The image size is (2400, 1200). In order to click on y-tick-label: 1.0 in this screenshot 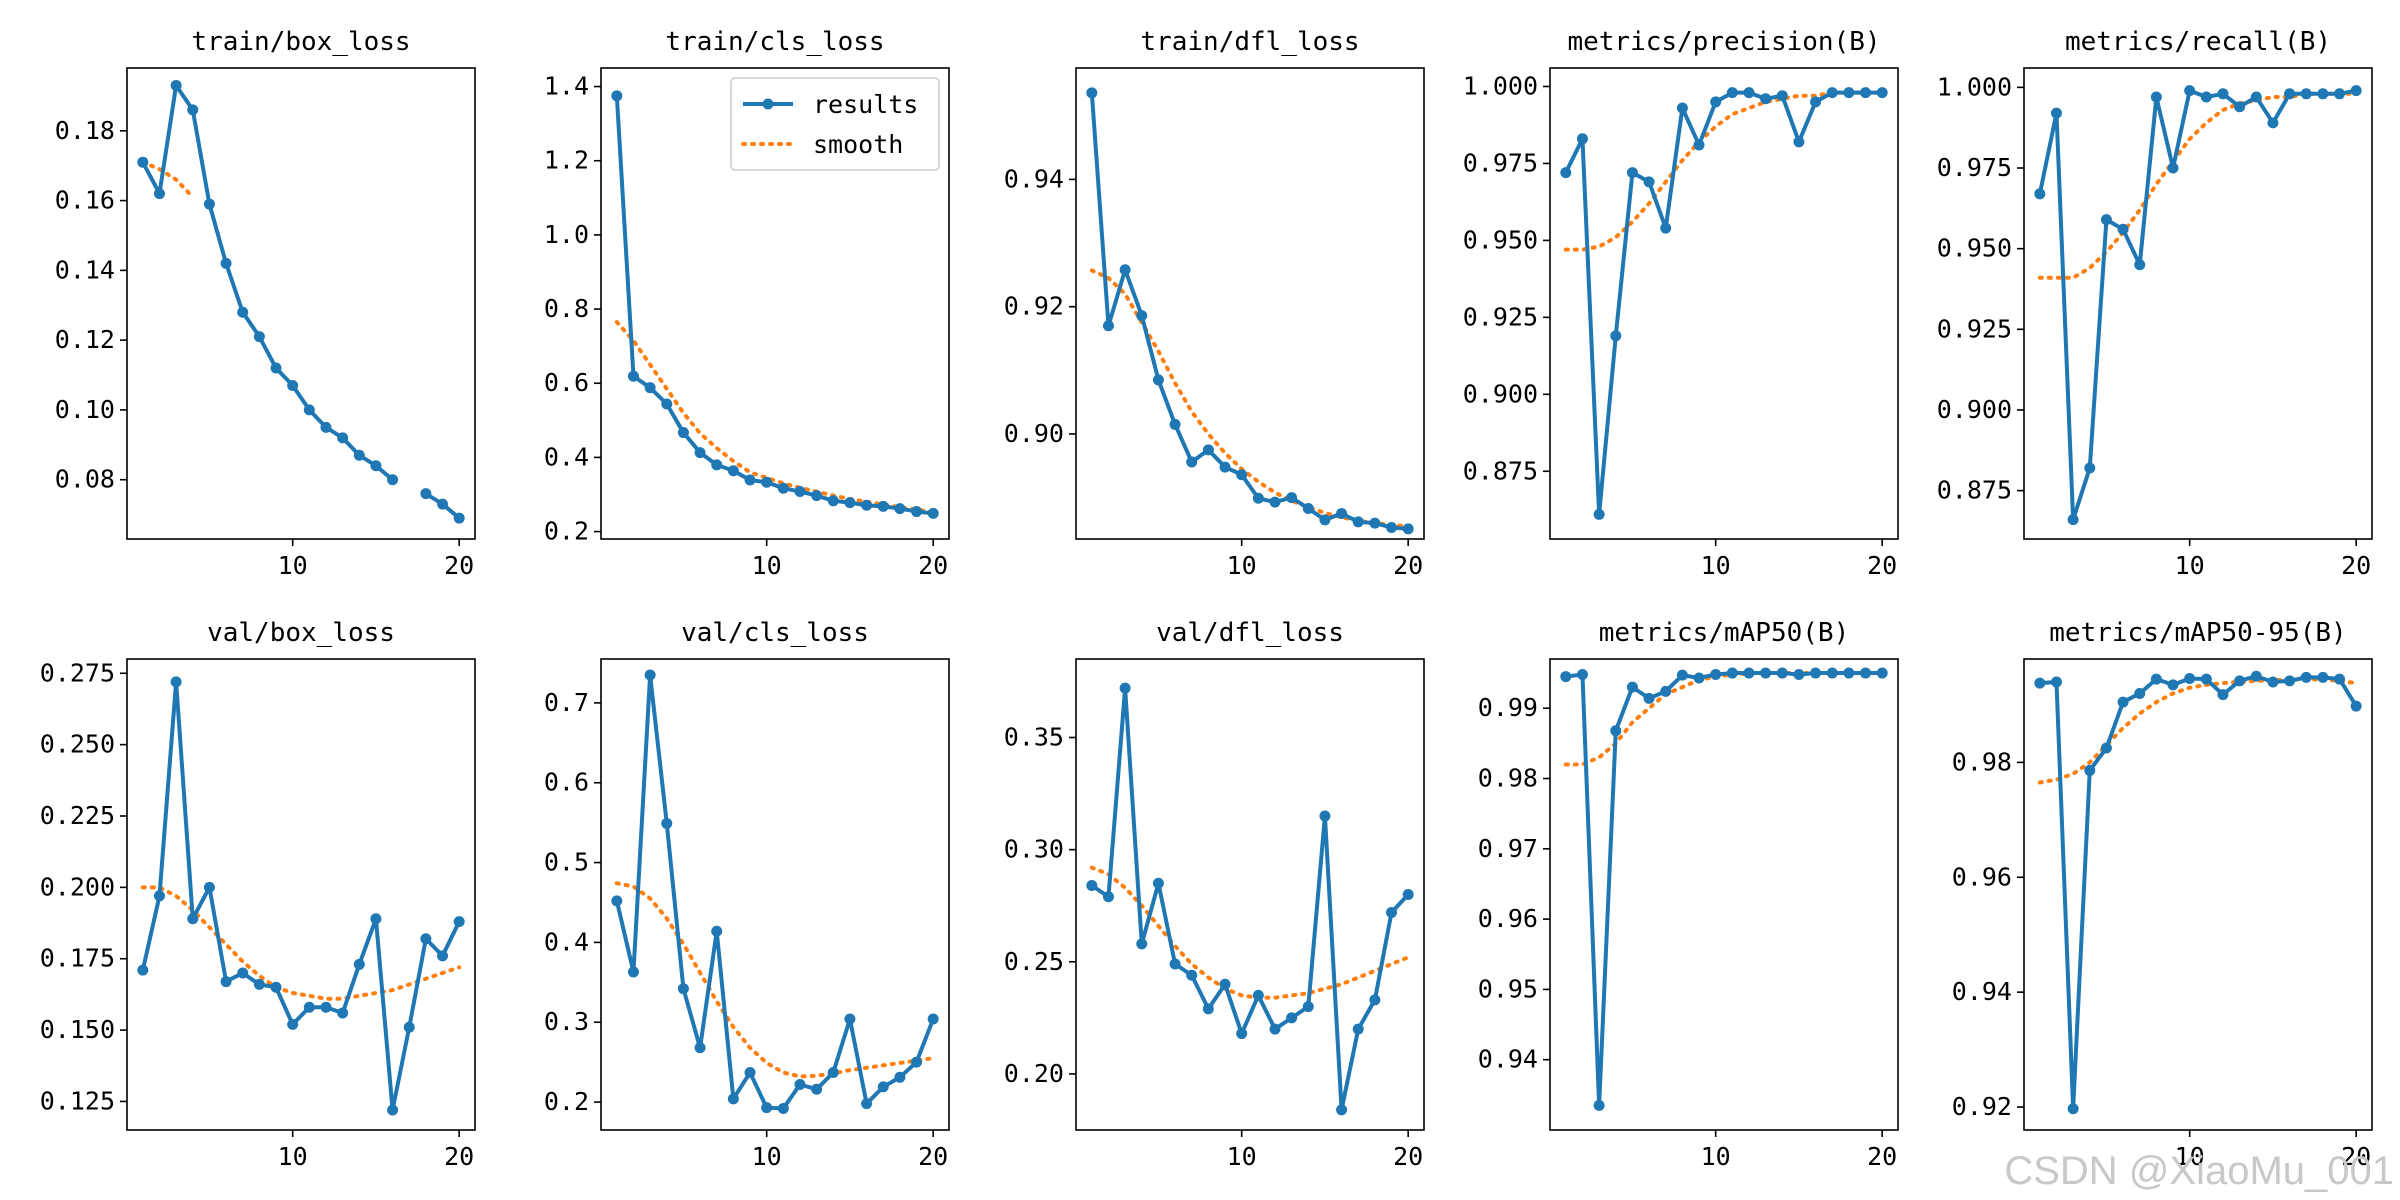, I will do `click(566, 234)`.